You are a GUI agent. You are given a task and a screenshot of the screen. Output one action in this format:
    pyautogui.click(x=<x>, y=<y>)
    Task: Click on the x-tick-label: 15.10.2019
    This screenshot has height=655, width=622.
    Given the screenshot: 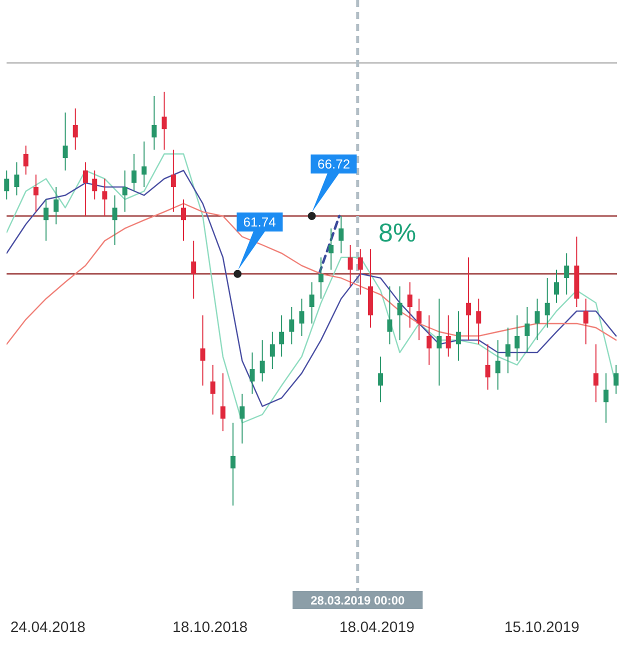 What is the action you would take?
    pyautogui.click(x=542, y=627)
    